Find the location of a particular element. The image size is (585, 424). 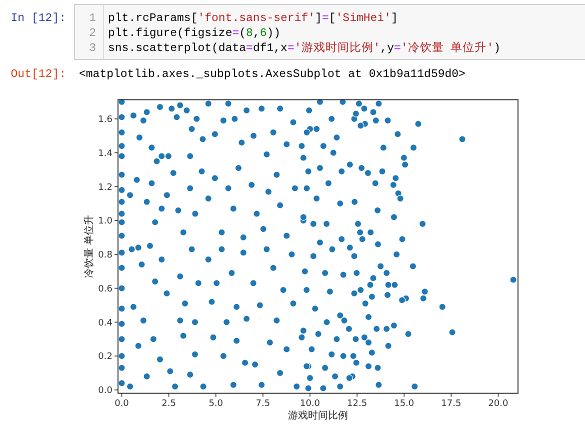

y-tick-label: 1.0 is located at coordinates (105, 221).